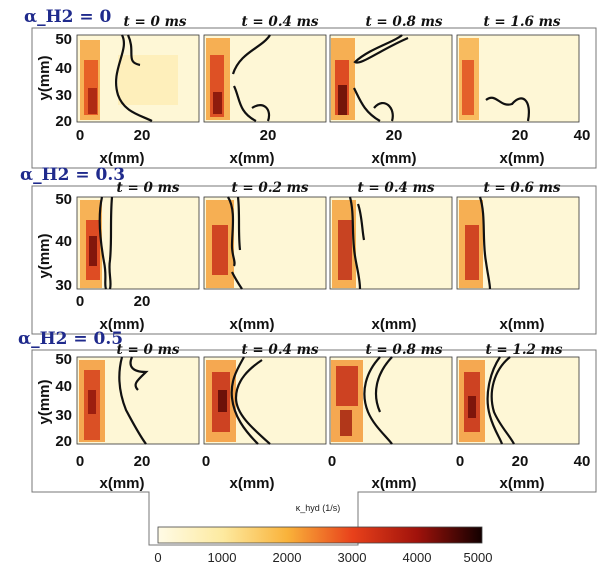  What do you see at coordinates (265, 243) in the screenshot?
I see `panel-row2-col2` at bounding box center [265, 243].